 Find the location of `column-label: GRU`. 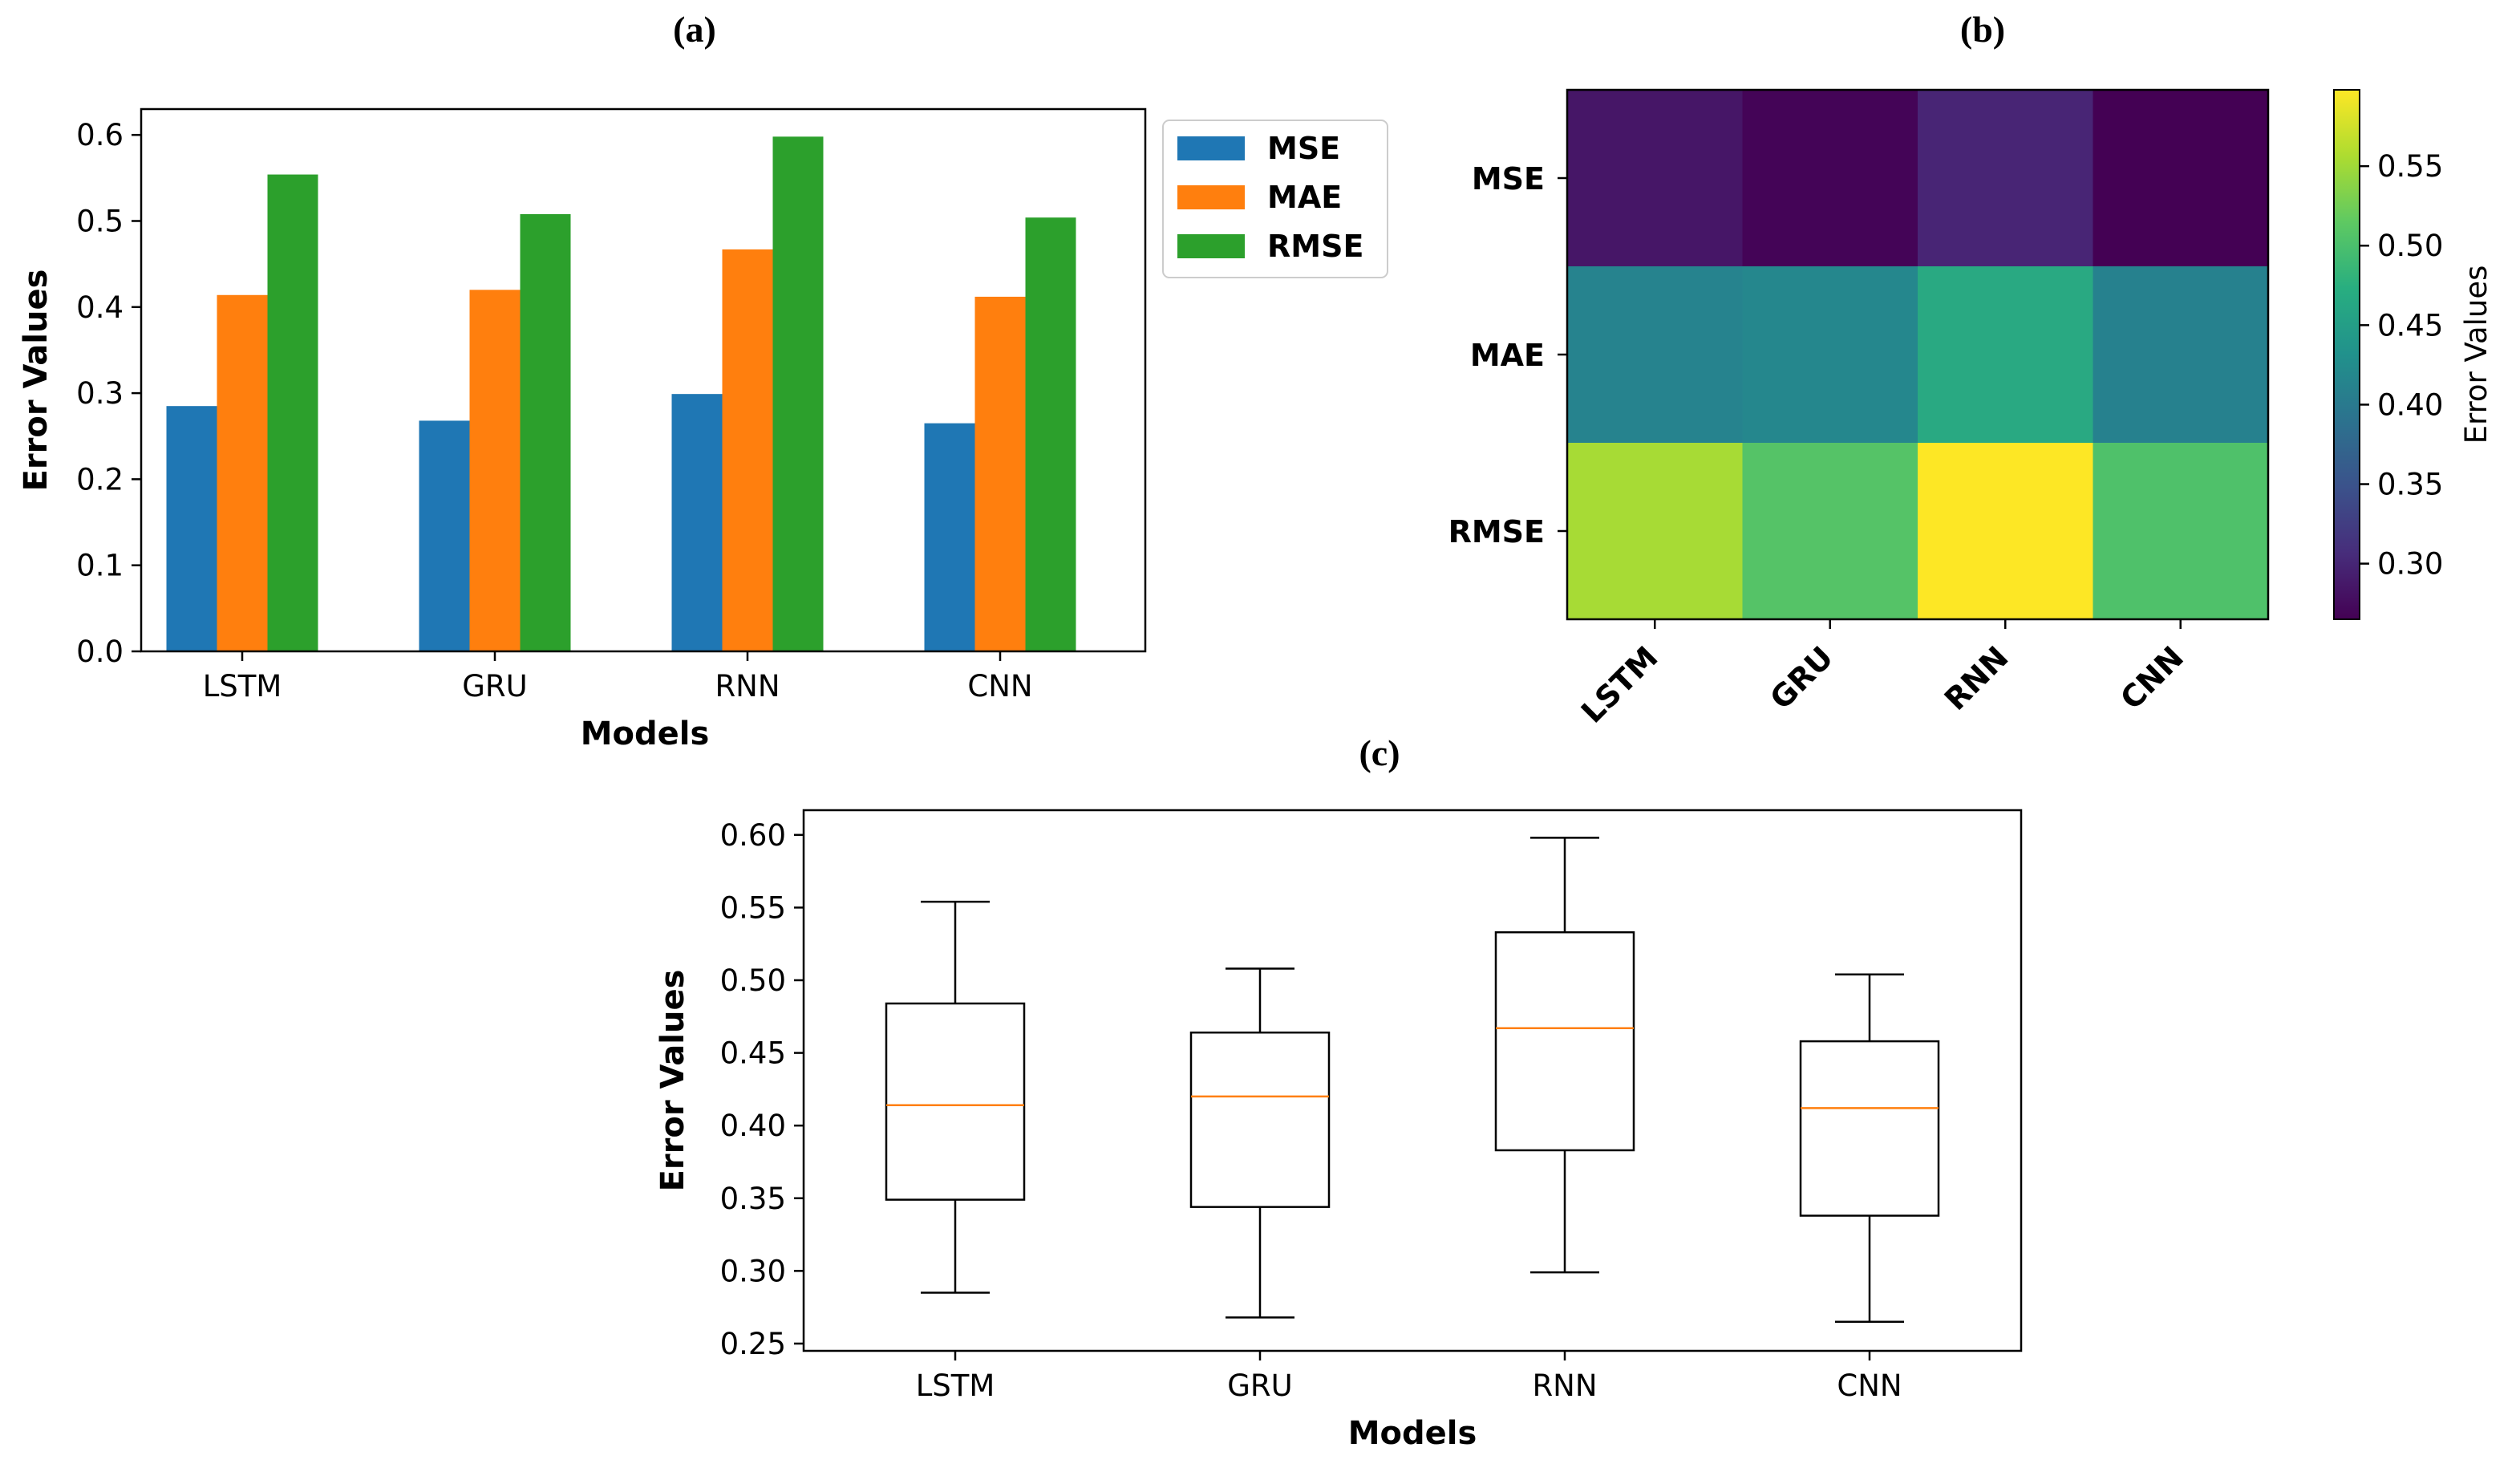

column-label: GRU is located at coordinates (1801, 678).